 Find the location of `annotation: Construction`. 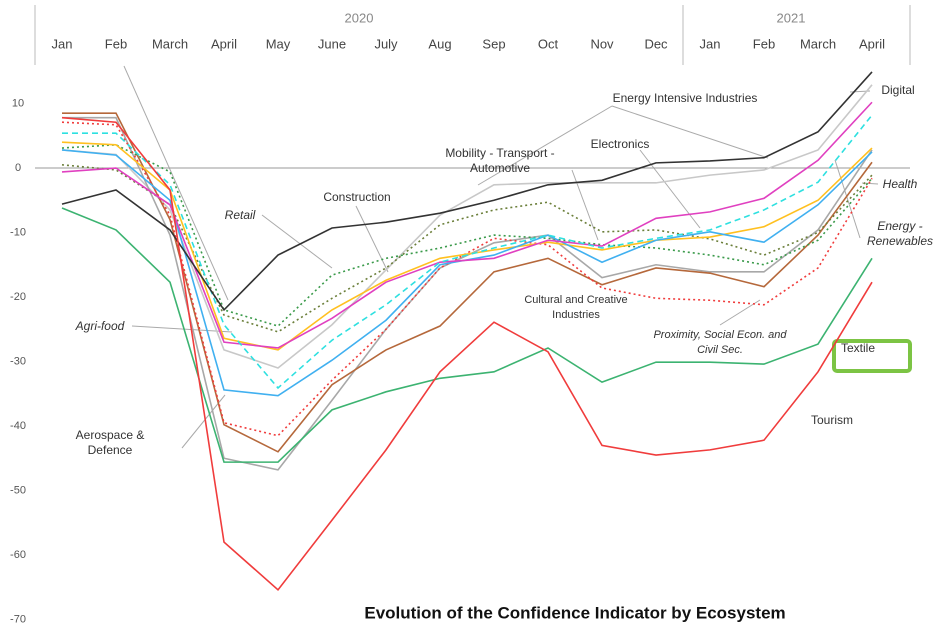

annotation: Construction is located at coordinates (357, 197).